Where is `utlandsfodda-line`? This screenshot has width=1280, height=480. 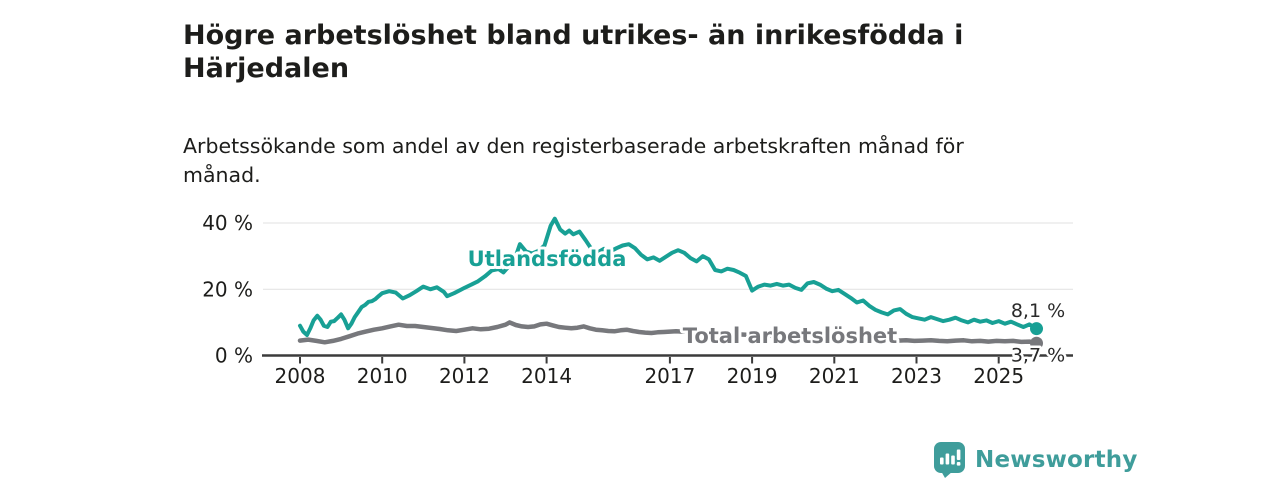
utlandsfodda-line is located at coordinates (668, 276).